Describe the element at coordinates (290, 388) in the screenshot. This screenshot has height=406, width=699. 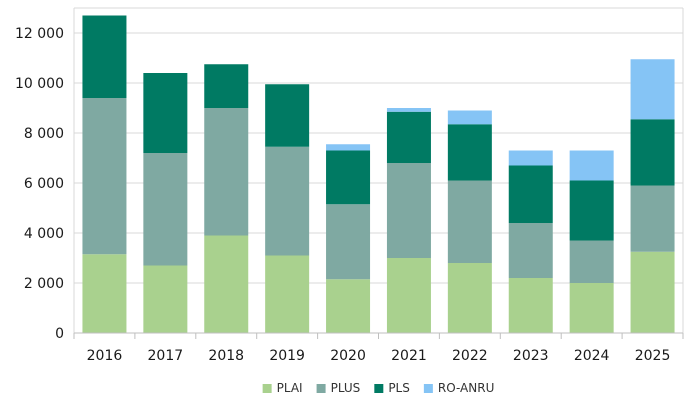
I see `legend-label-plai: PLAI` at that location.